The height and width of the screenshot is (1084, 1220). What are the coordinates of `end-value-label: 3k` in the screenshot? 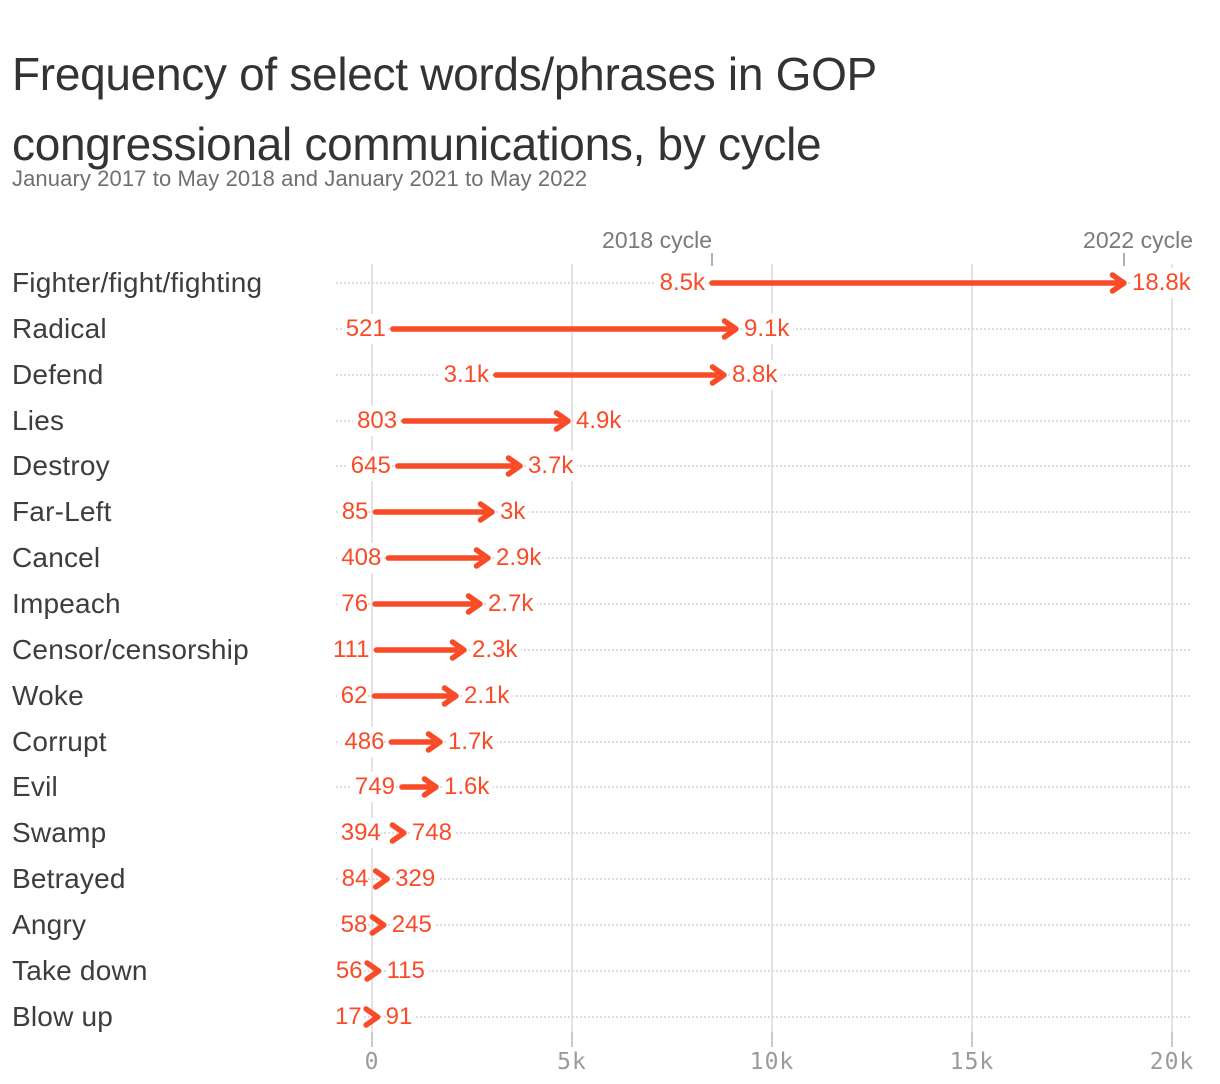 It's located at (515, 512).